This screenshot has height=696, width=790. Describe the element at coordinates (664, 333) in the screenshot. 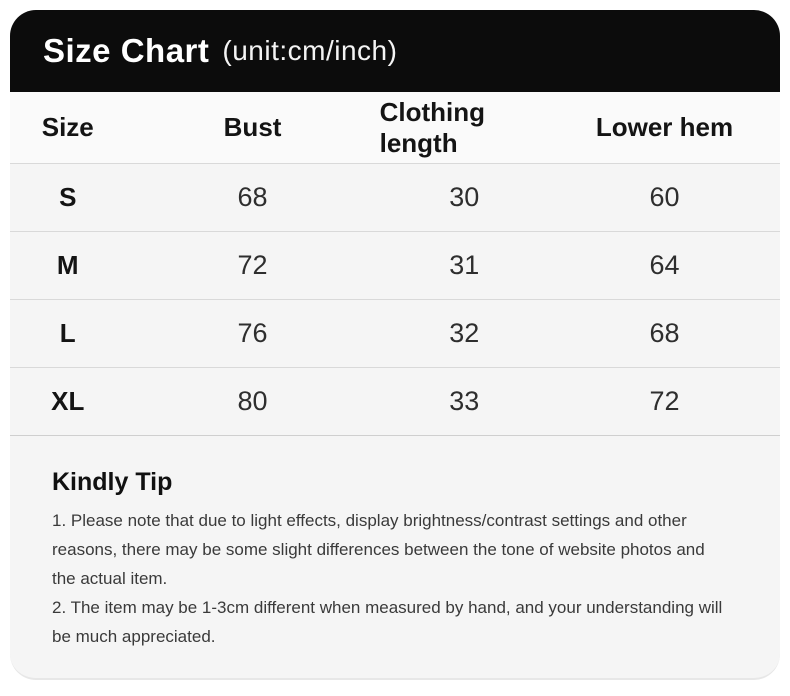

I see `lower-hem-cell: 68` at that location.